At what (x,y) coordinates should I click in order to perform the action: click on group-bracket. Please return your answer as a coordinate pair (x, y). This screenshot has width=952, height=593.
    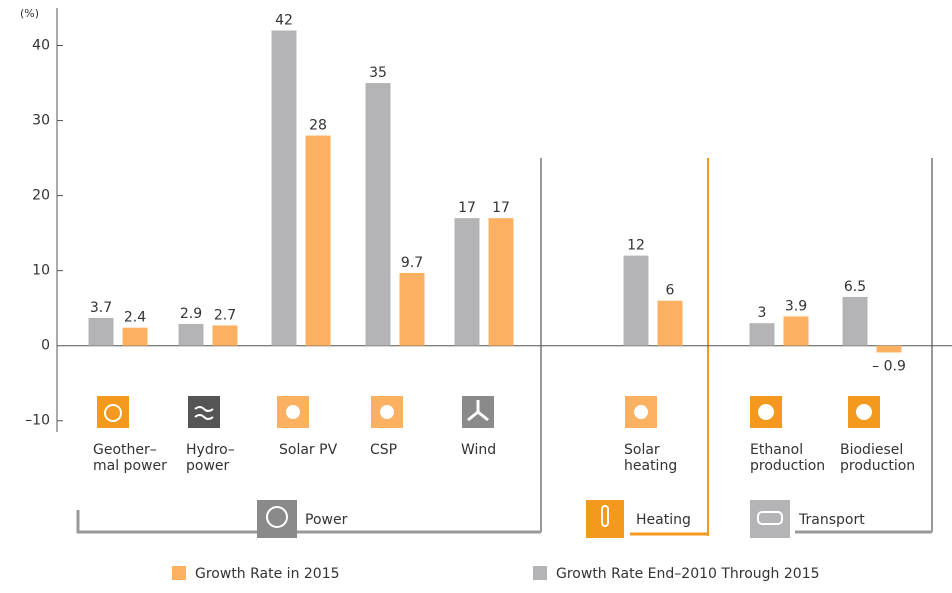
    Looking at the image, I should click on (308, 522).